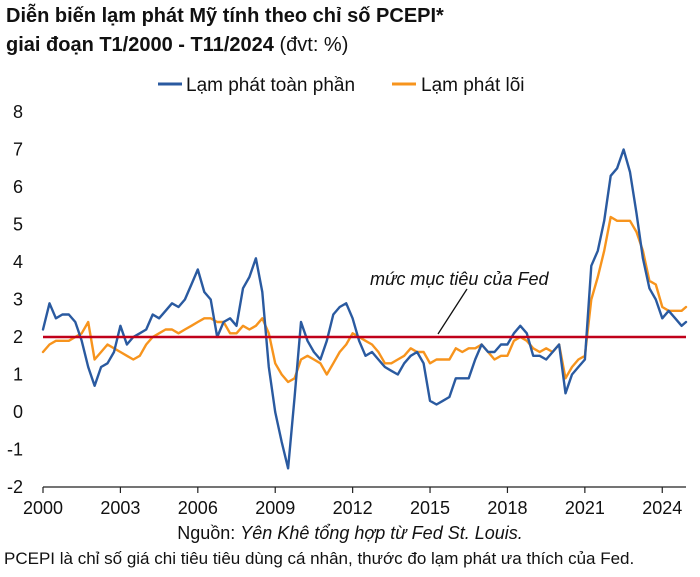 The height and width of the screenshot is (577, 700). What do you see at coordinates (381, 533) in the screenshot?
I see `source-text: Yên Khê tổng hợp từ Fed St. Louis.` at bounding box center [381, 533].